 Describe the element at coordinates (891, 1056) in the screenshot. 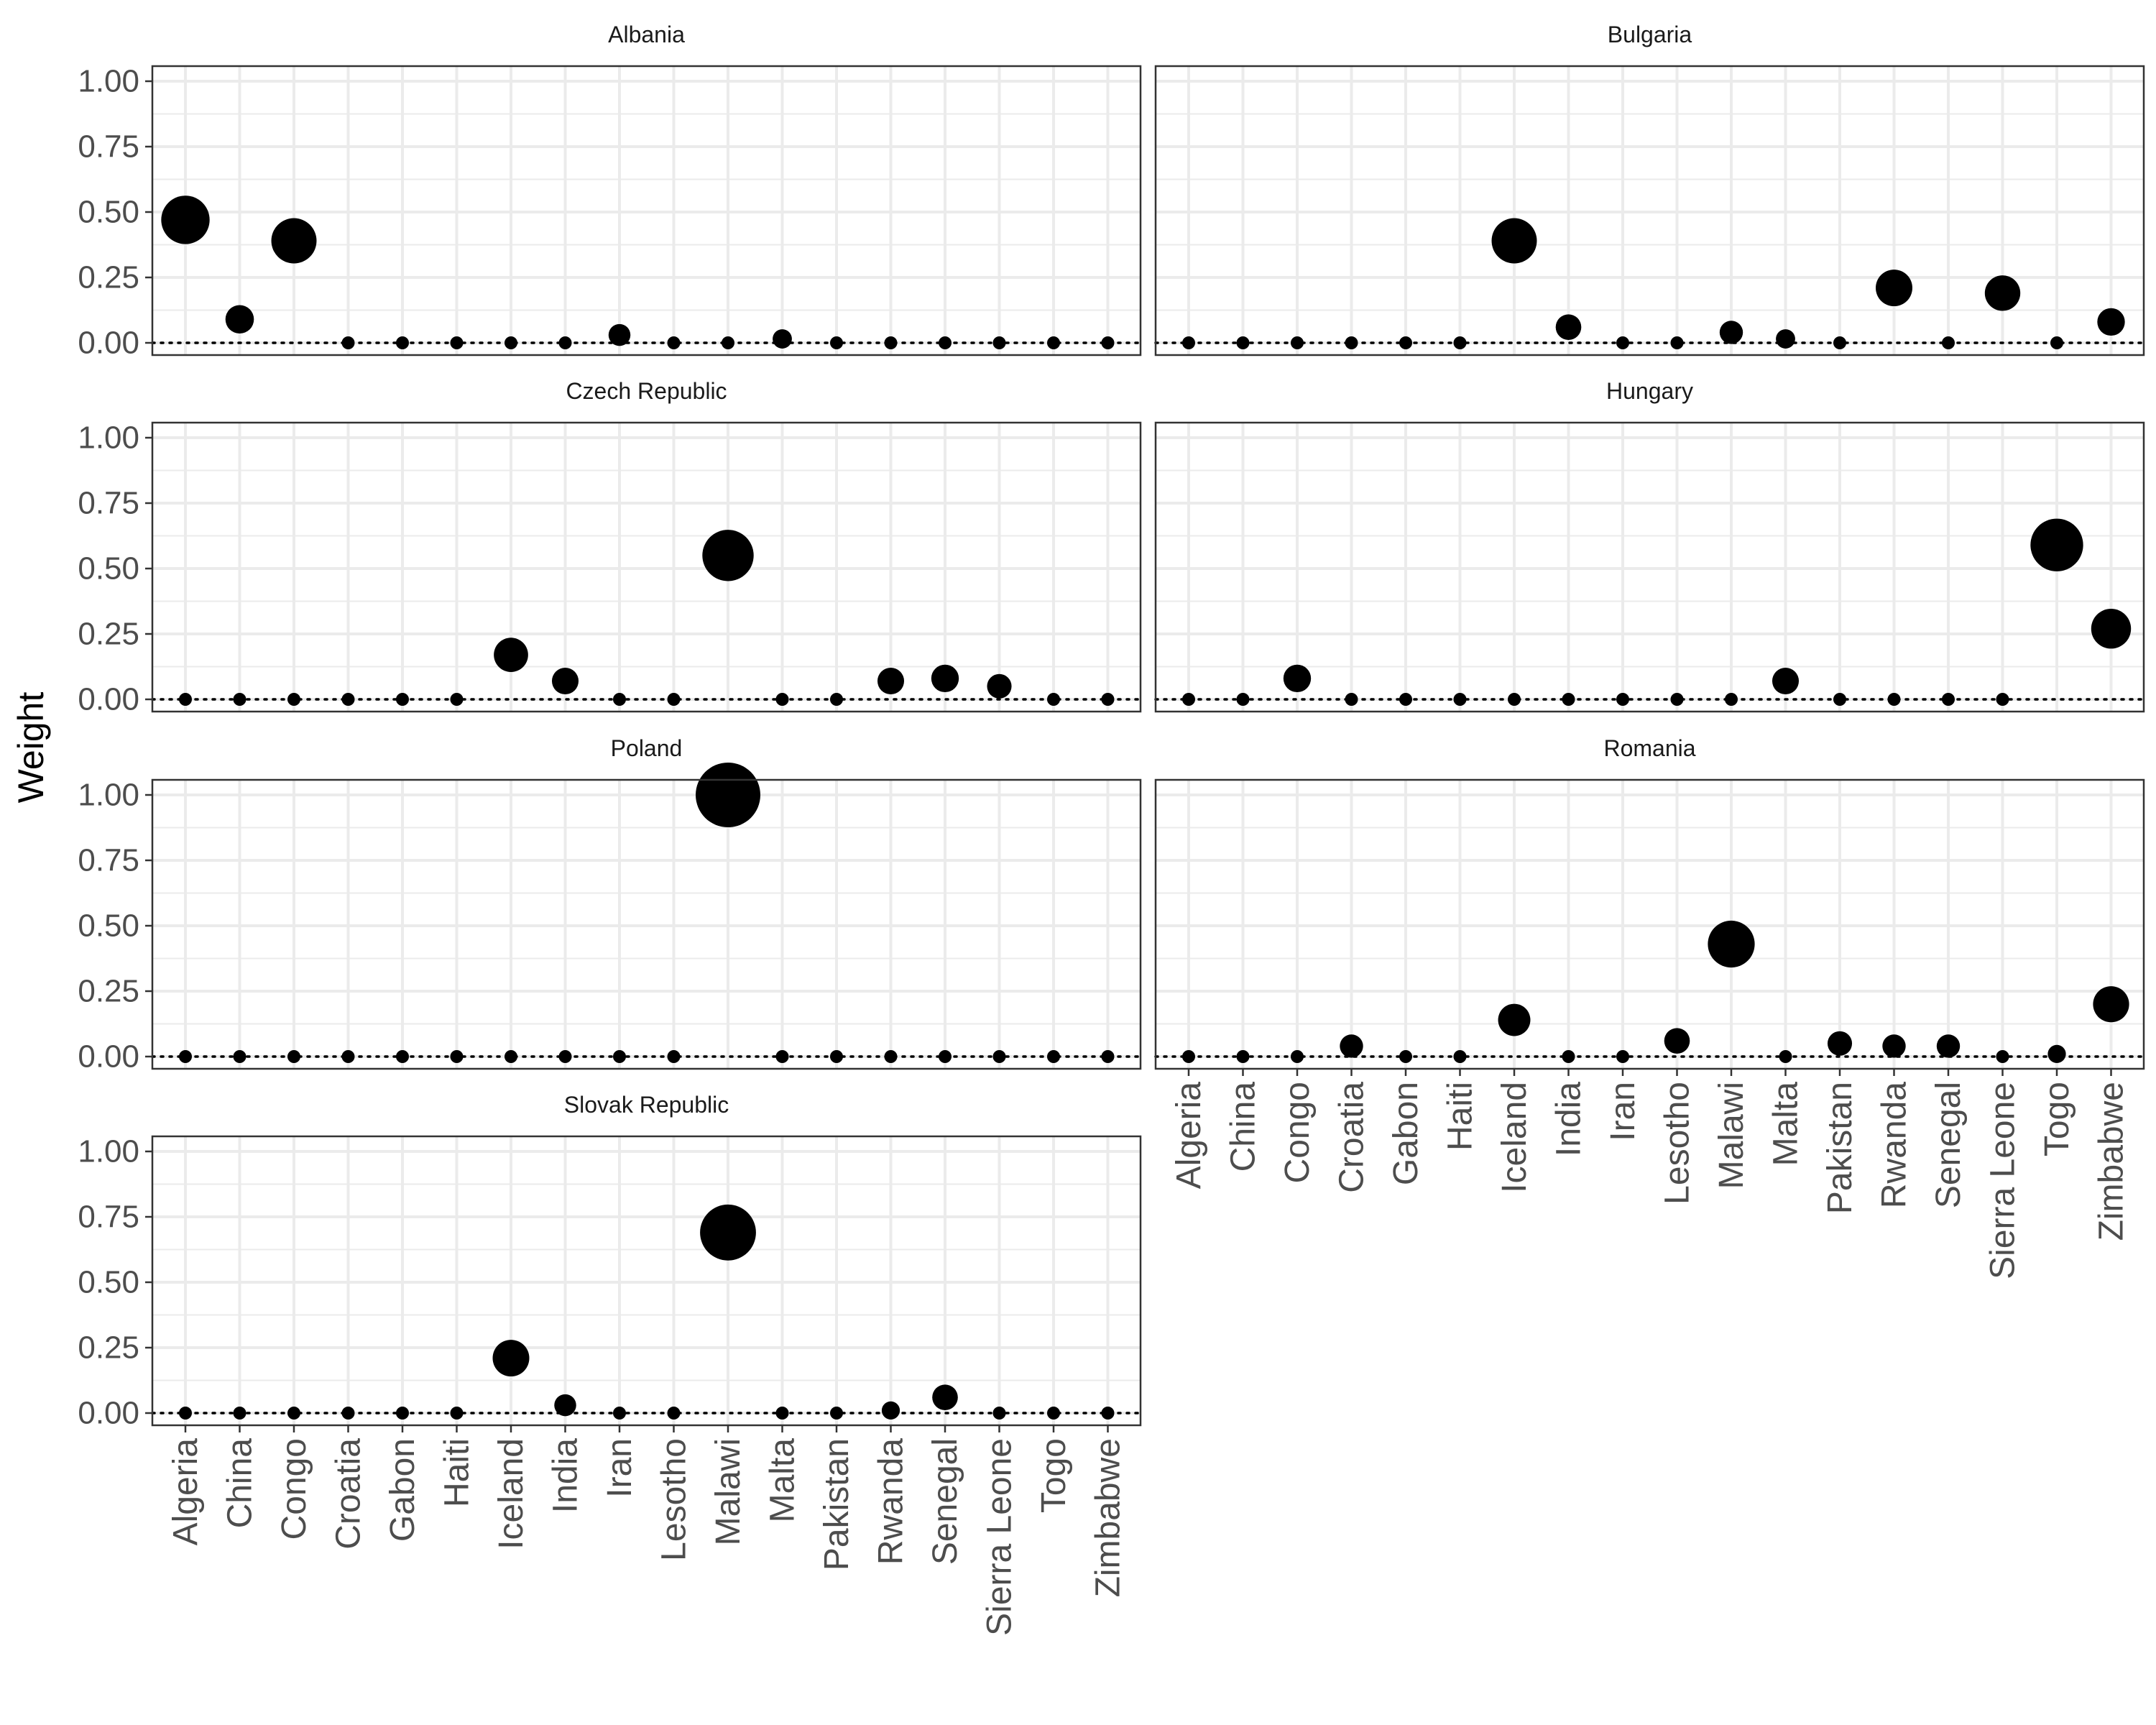

I see `data-point-poland-rwanda` at that location.